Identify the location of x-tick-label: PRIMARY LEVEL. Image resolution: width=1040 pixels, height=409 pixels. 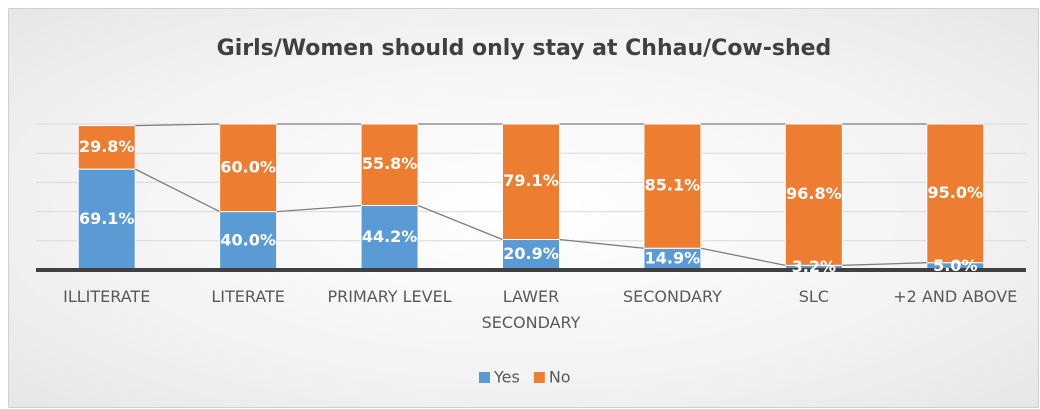
(389, 296).